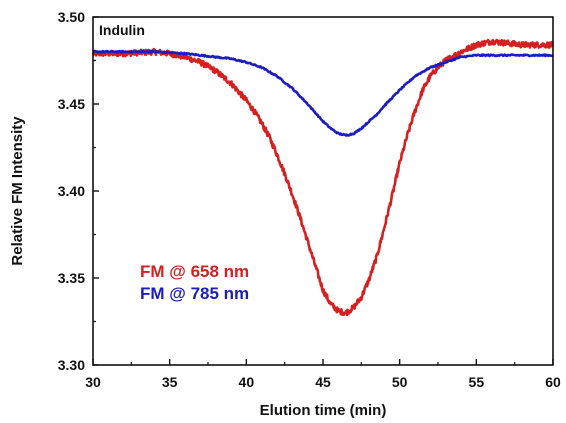  I want to click on x-tick-label: 60, so click(553, 382).